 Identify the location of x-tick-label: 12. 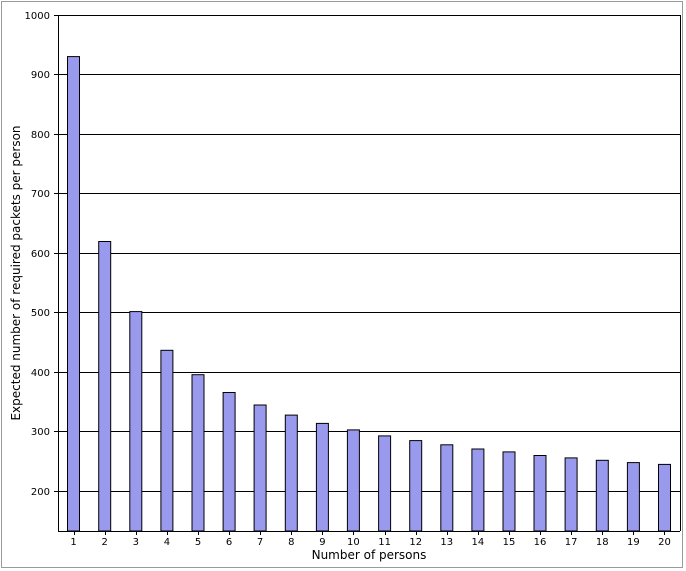
(415, 542).